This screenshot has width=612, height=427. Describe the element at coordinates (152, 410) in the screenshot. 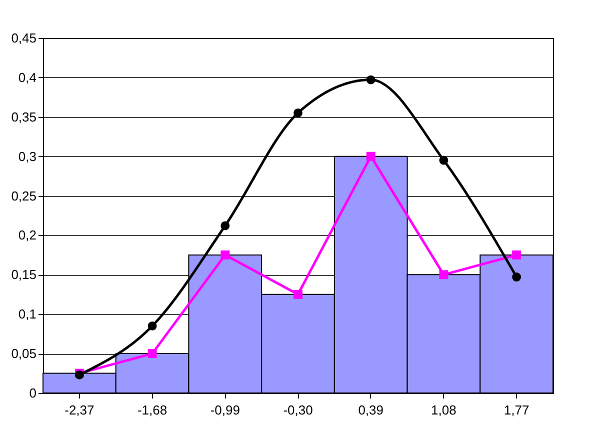

I see `x-tick-label: -1,68` at that location.